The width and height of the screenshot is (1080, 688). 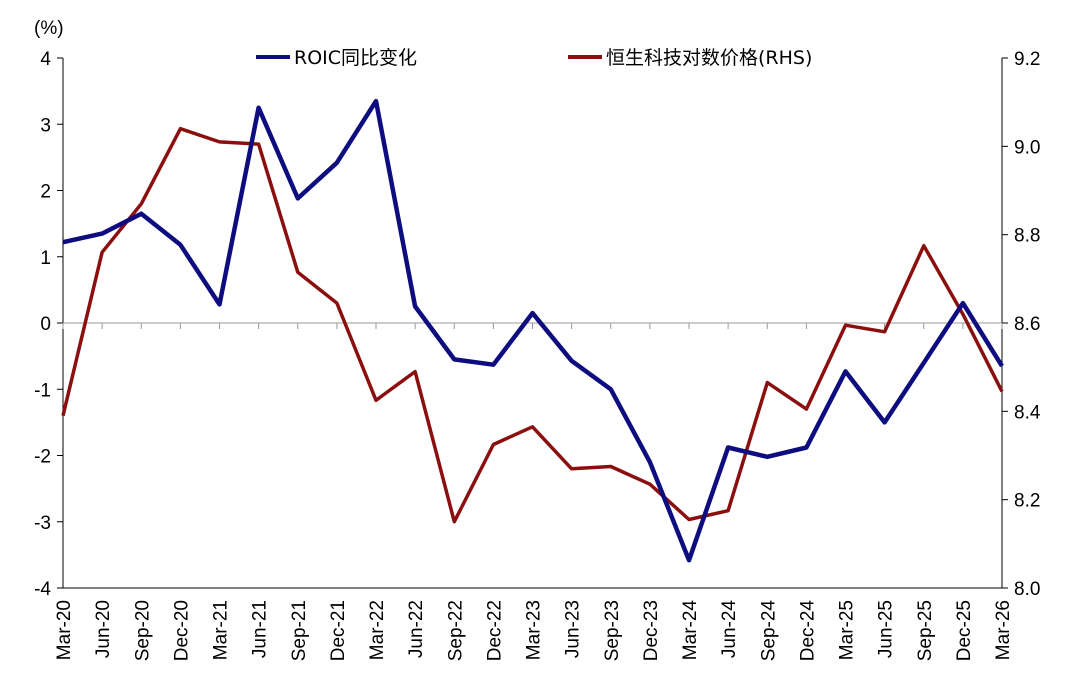 I want to click on x-axis-tick-label: Mar-26, so click(x=1003, y=630).